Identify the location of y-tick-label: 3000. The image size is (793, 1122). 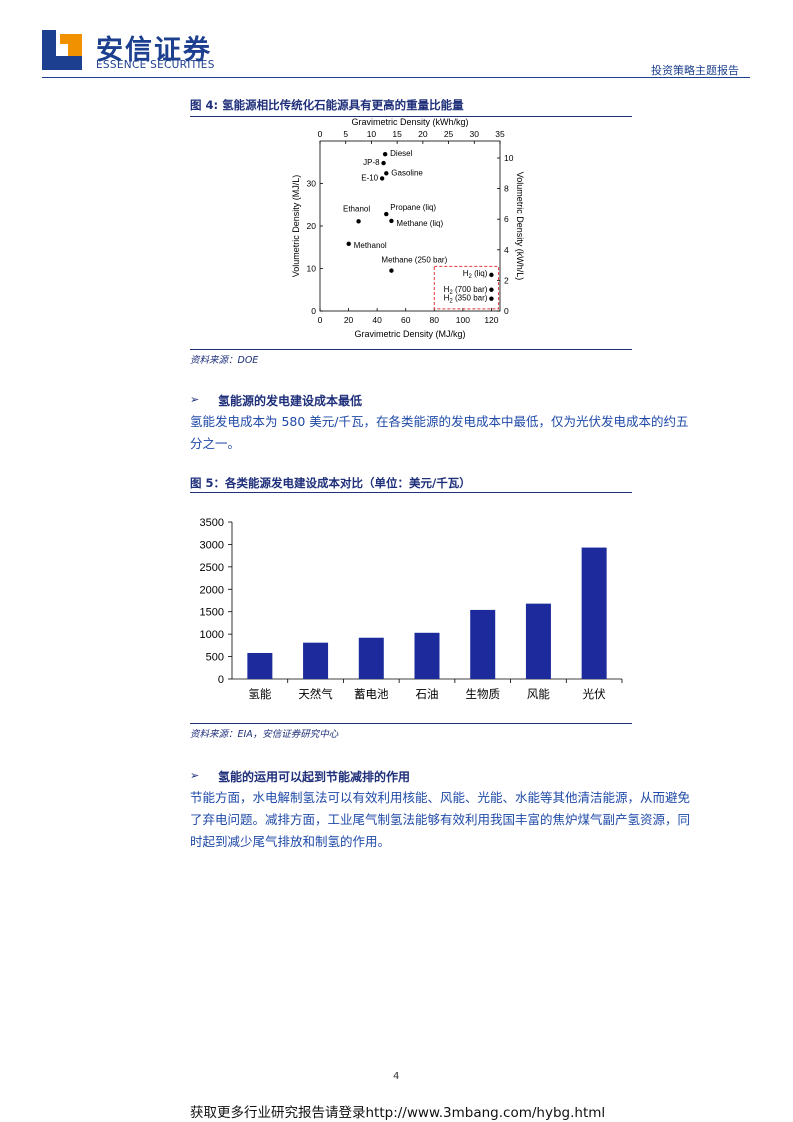
(212, 545).